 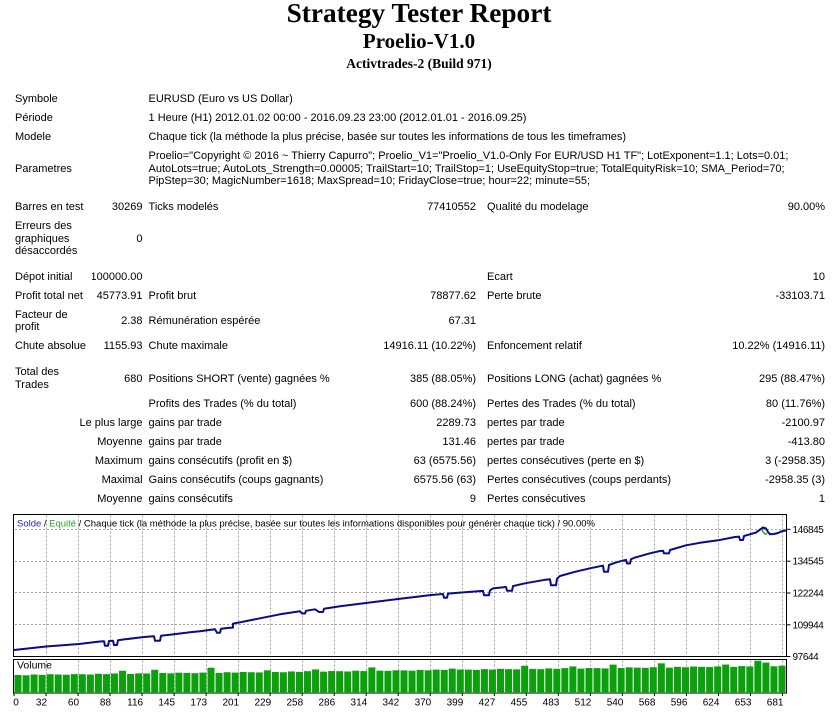 What do you see at coordinates (711, 703) in the screenshot?
I see `svg-text: 624` at bounding box center [711, 703].